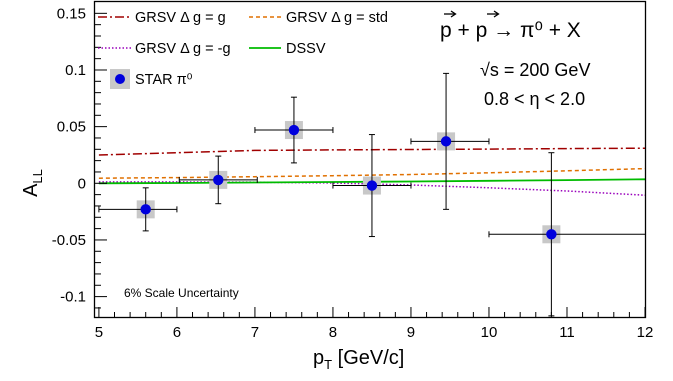  I want to click on reaction-text: p + p → π⁰ + X, so click(510, 30).